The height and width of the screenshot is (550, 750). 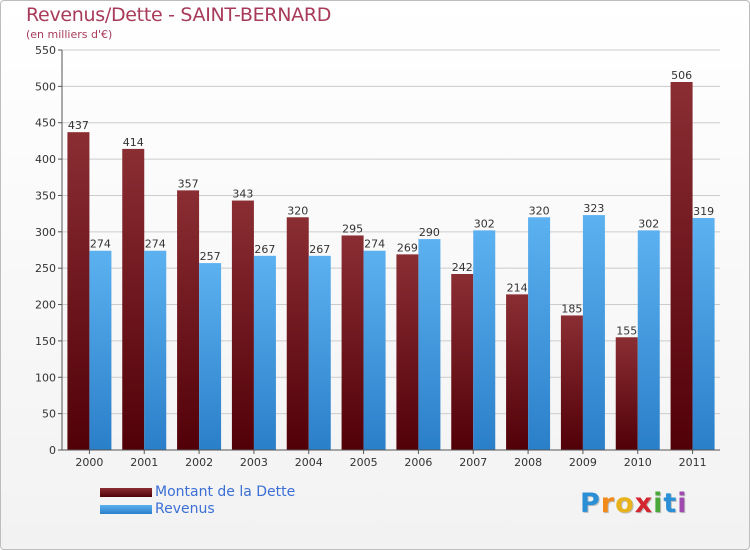 I want to click on y-tick-label: 500, so click(x=45, y=86).